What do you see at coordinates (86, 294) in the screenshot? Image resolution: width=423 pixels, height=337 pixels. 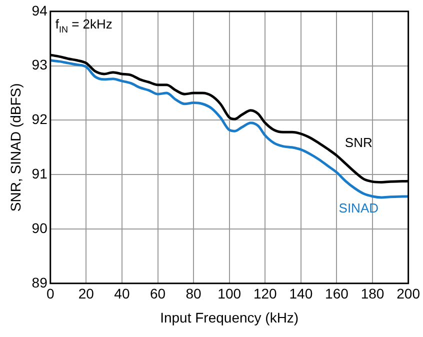 I see `x-tick-label: 20` at bounding box center [86, 294].